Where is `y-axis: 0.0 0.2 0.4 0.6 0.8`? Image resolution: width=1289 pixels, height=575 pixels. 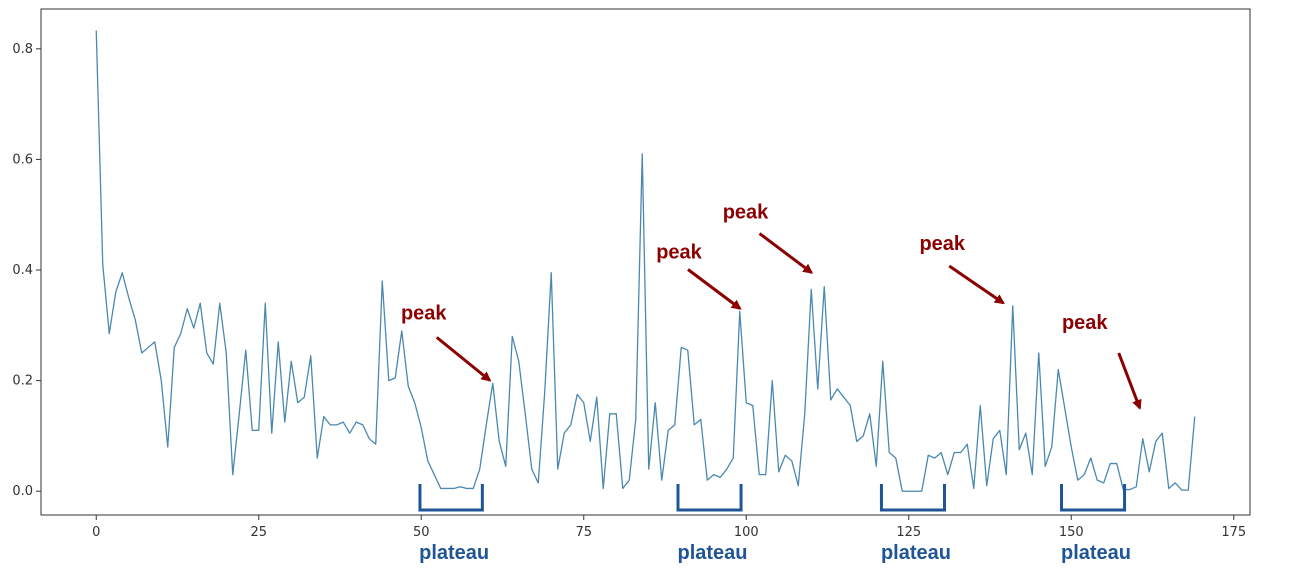 y-axis: 0.0 0.2 0.4 0.6 0.8 is located at coordinates (26, 270).